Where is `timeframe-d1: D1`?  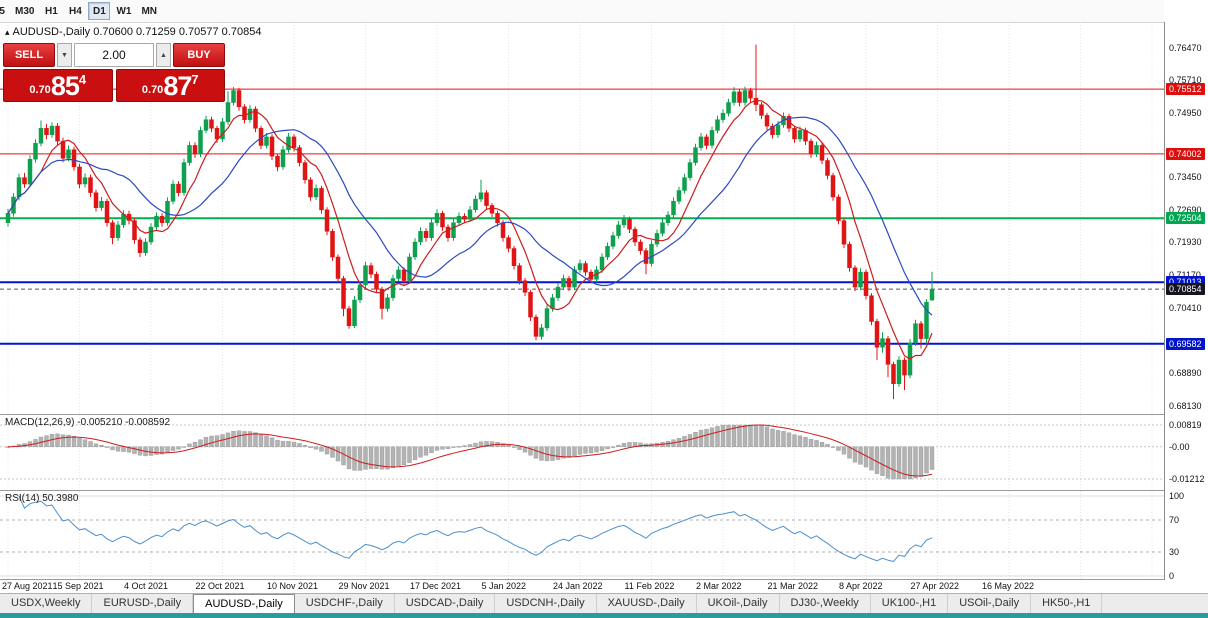
timeframe-d1: D1 is located at coordinates (99, 11).